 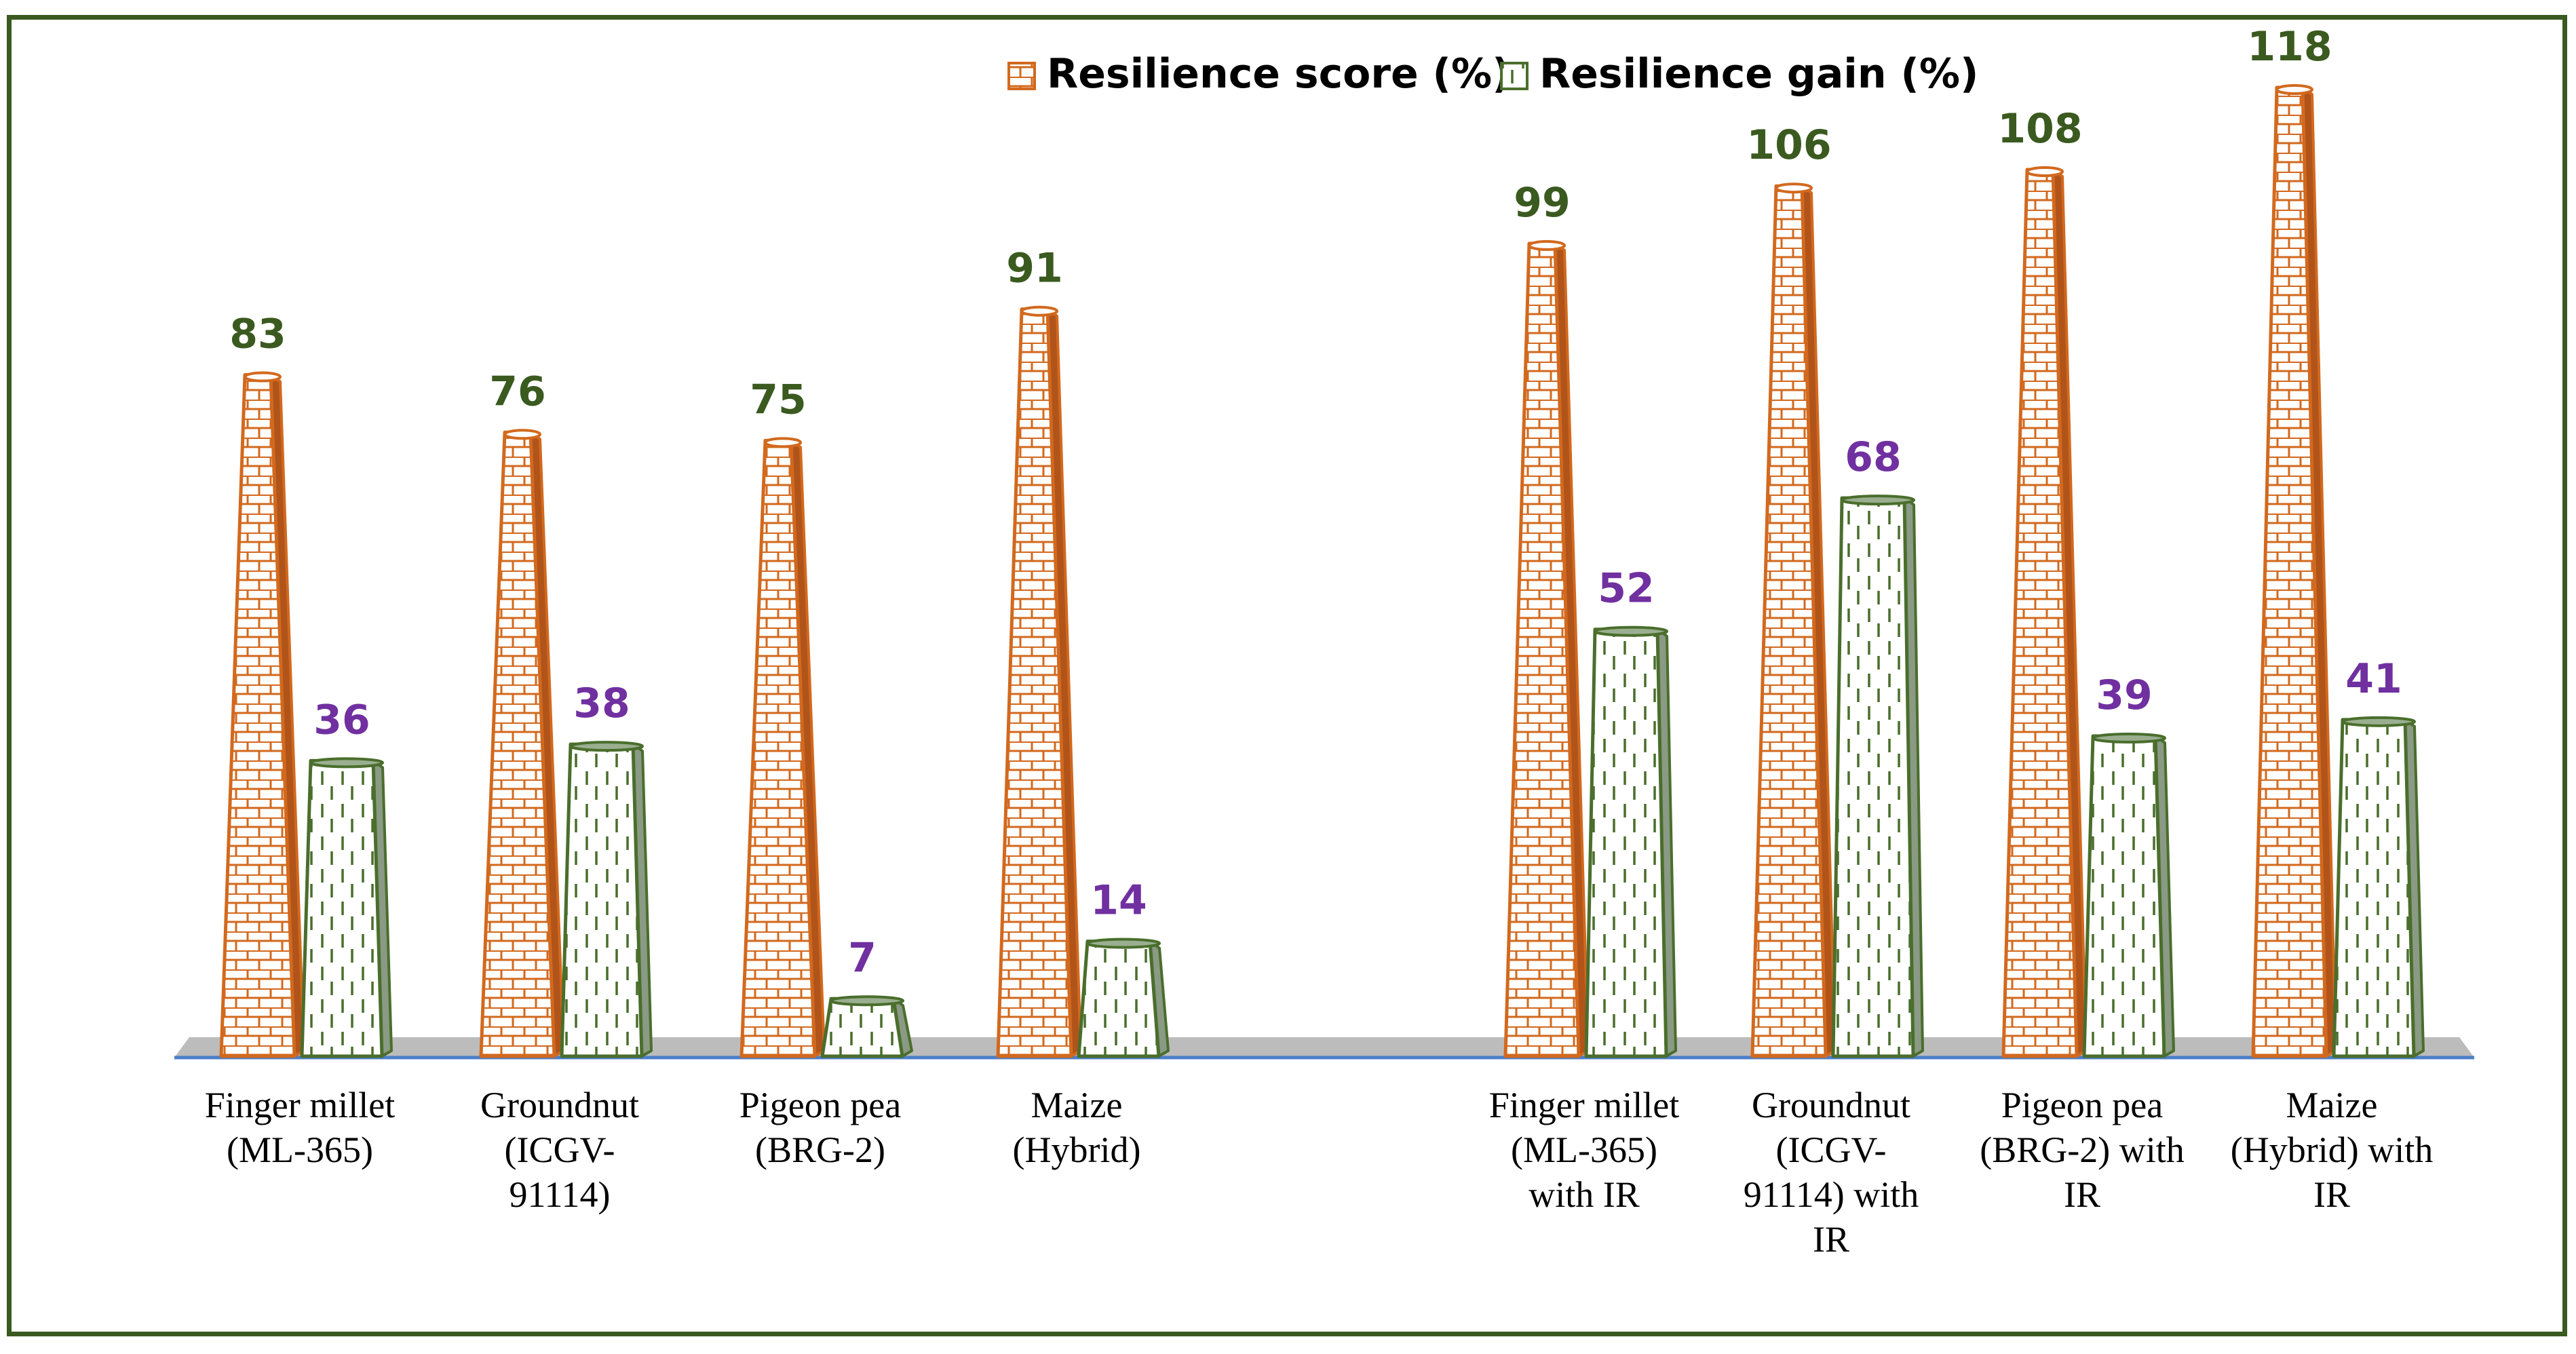 I want to click on score-value-label-3: 91, so click(x=1034, y=268).